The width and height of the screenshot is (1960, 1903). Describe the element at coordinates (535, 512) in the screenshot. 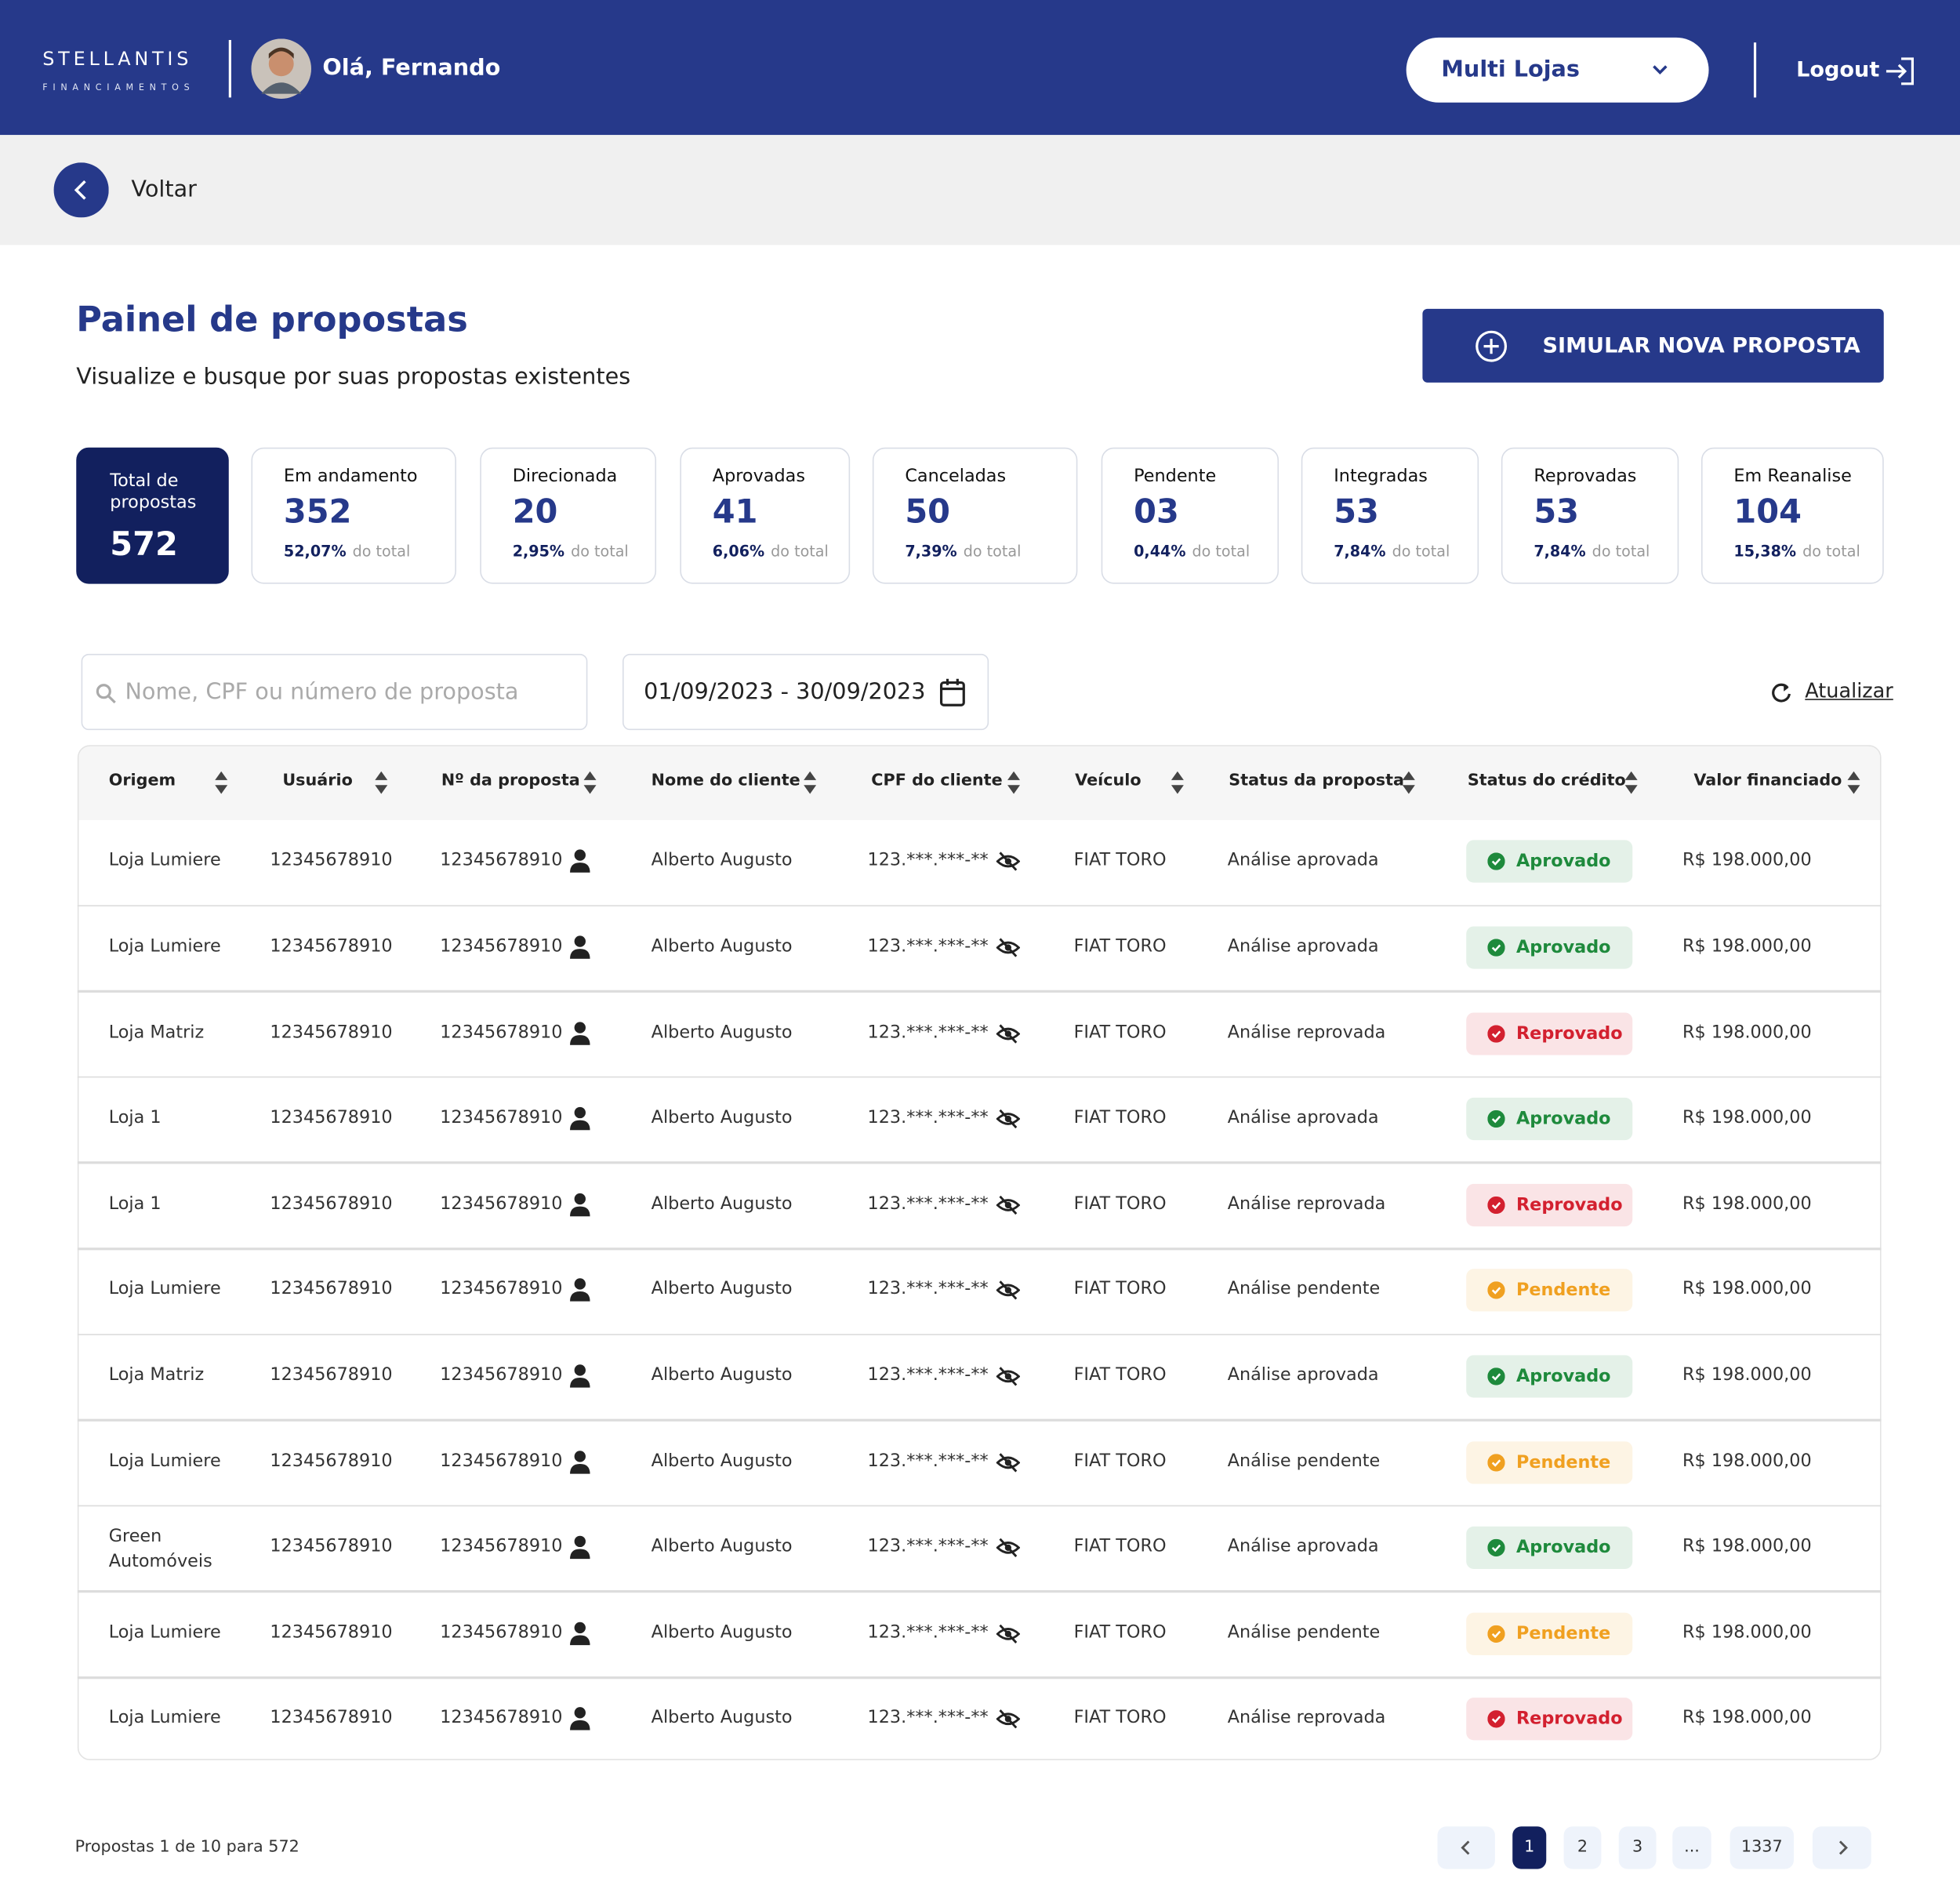

I see `card-value: 20` at that location.